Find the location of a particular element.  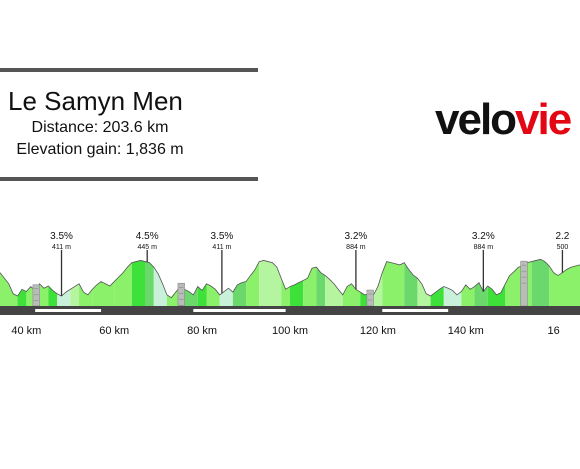

header-top-rule is located at coordinates (129, 70).